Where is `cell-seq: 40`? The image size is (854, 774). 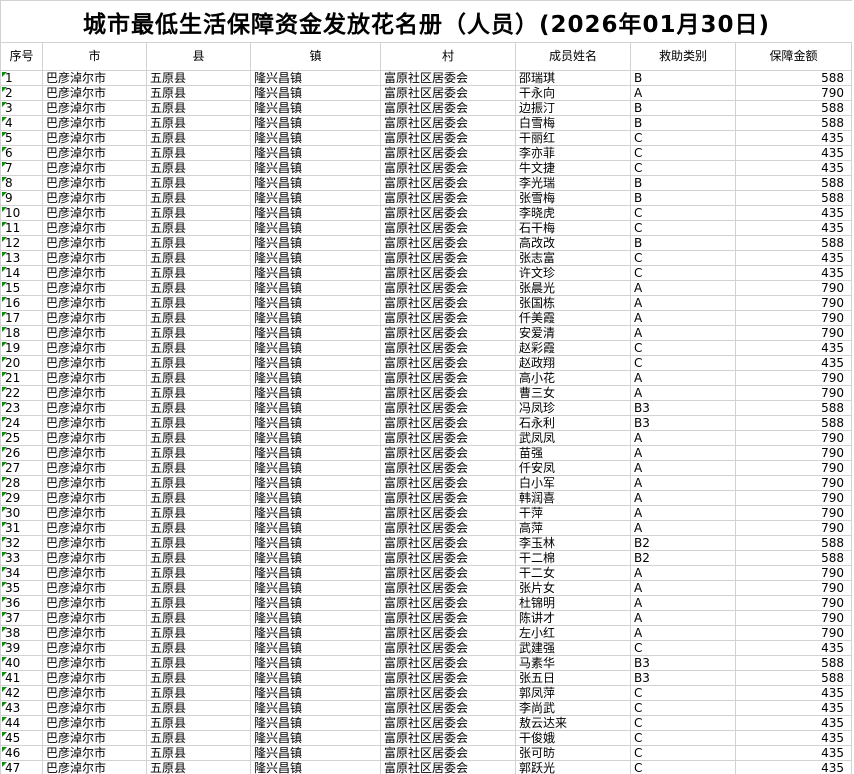 cell-seq: 40 is located at coordinates (22, 663).